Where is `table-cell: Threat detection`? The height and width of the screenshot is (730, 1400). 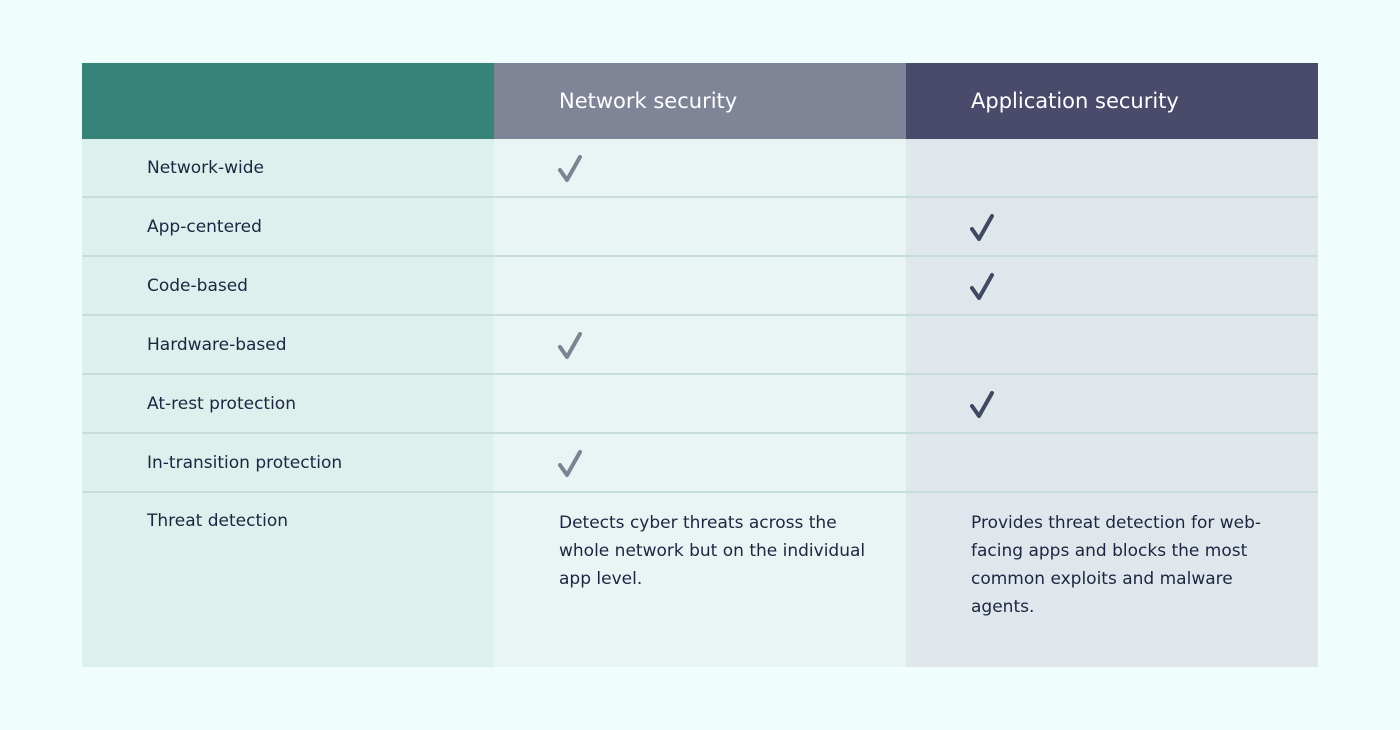
table-cell: Threat detection is located at coordinates (288, 580).